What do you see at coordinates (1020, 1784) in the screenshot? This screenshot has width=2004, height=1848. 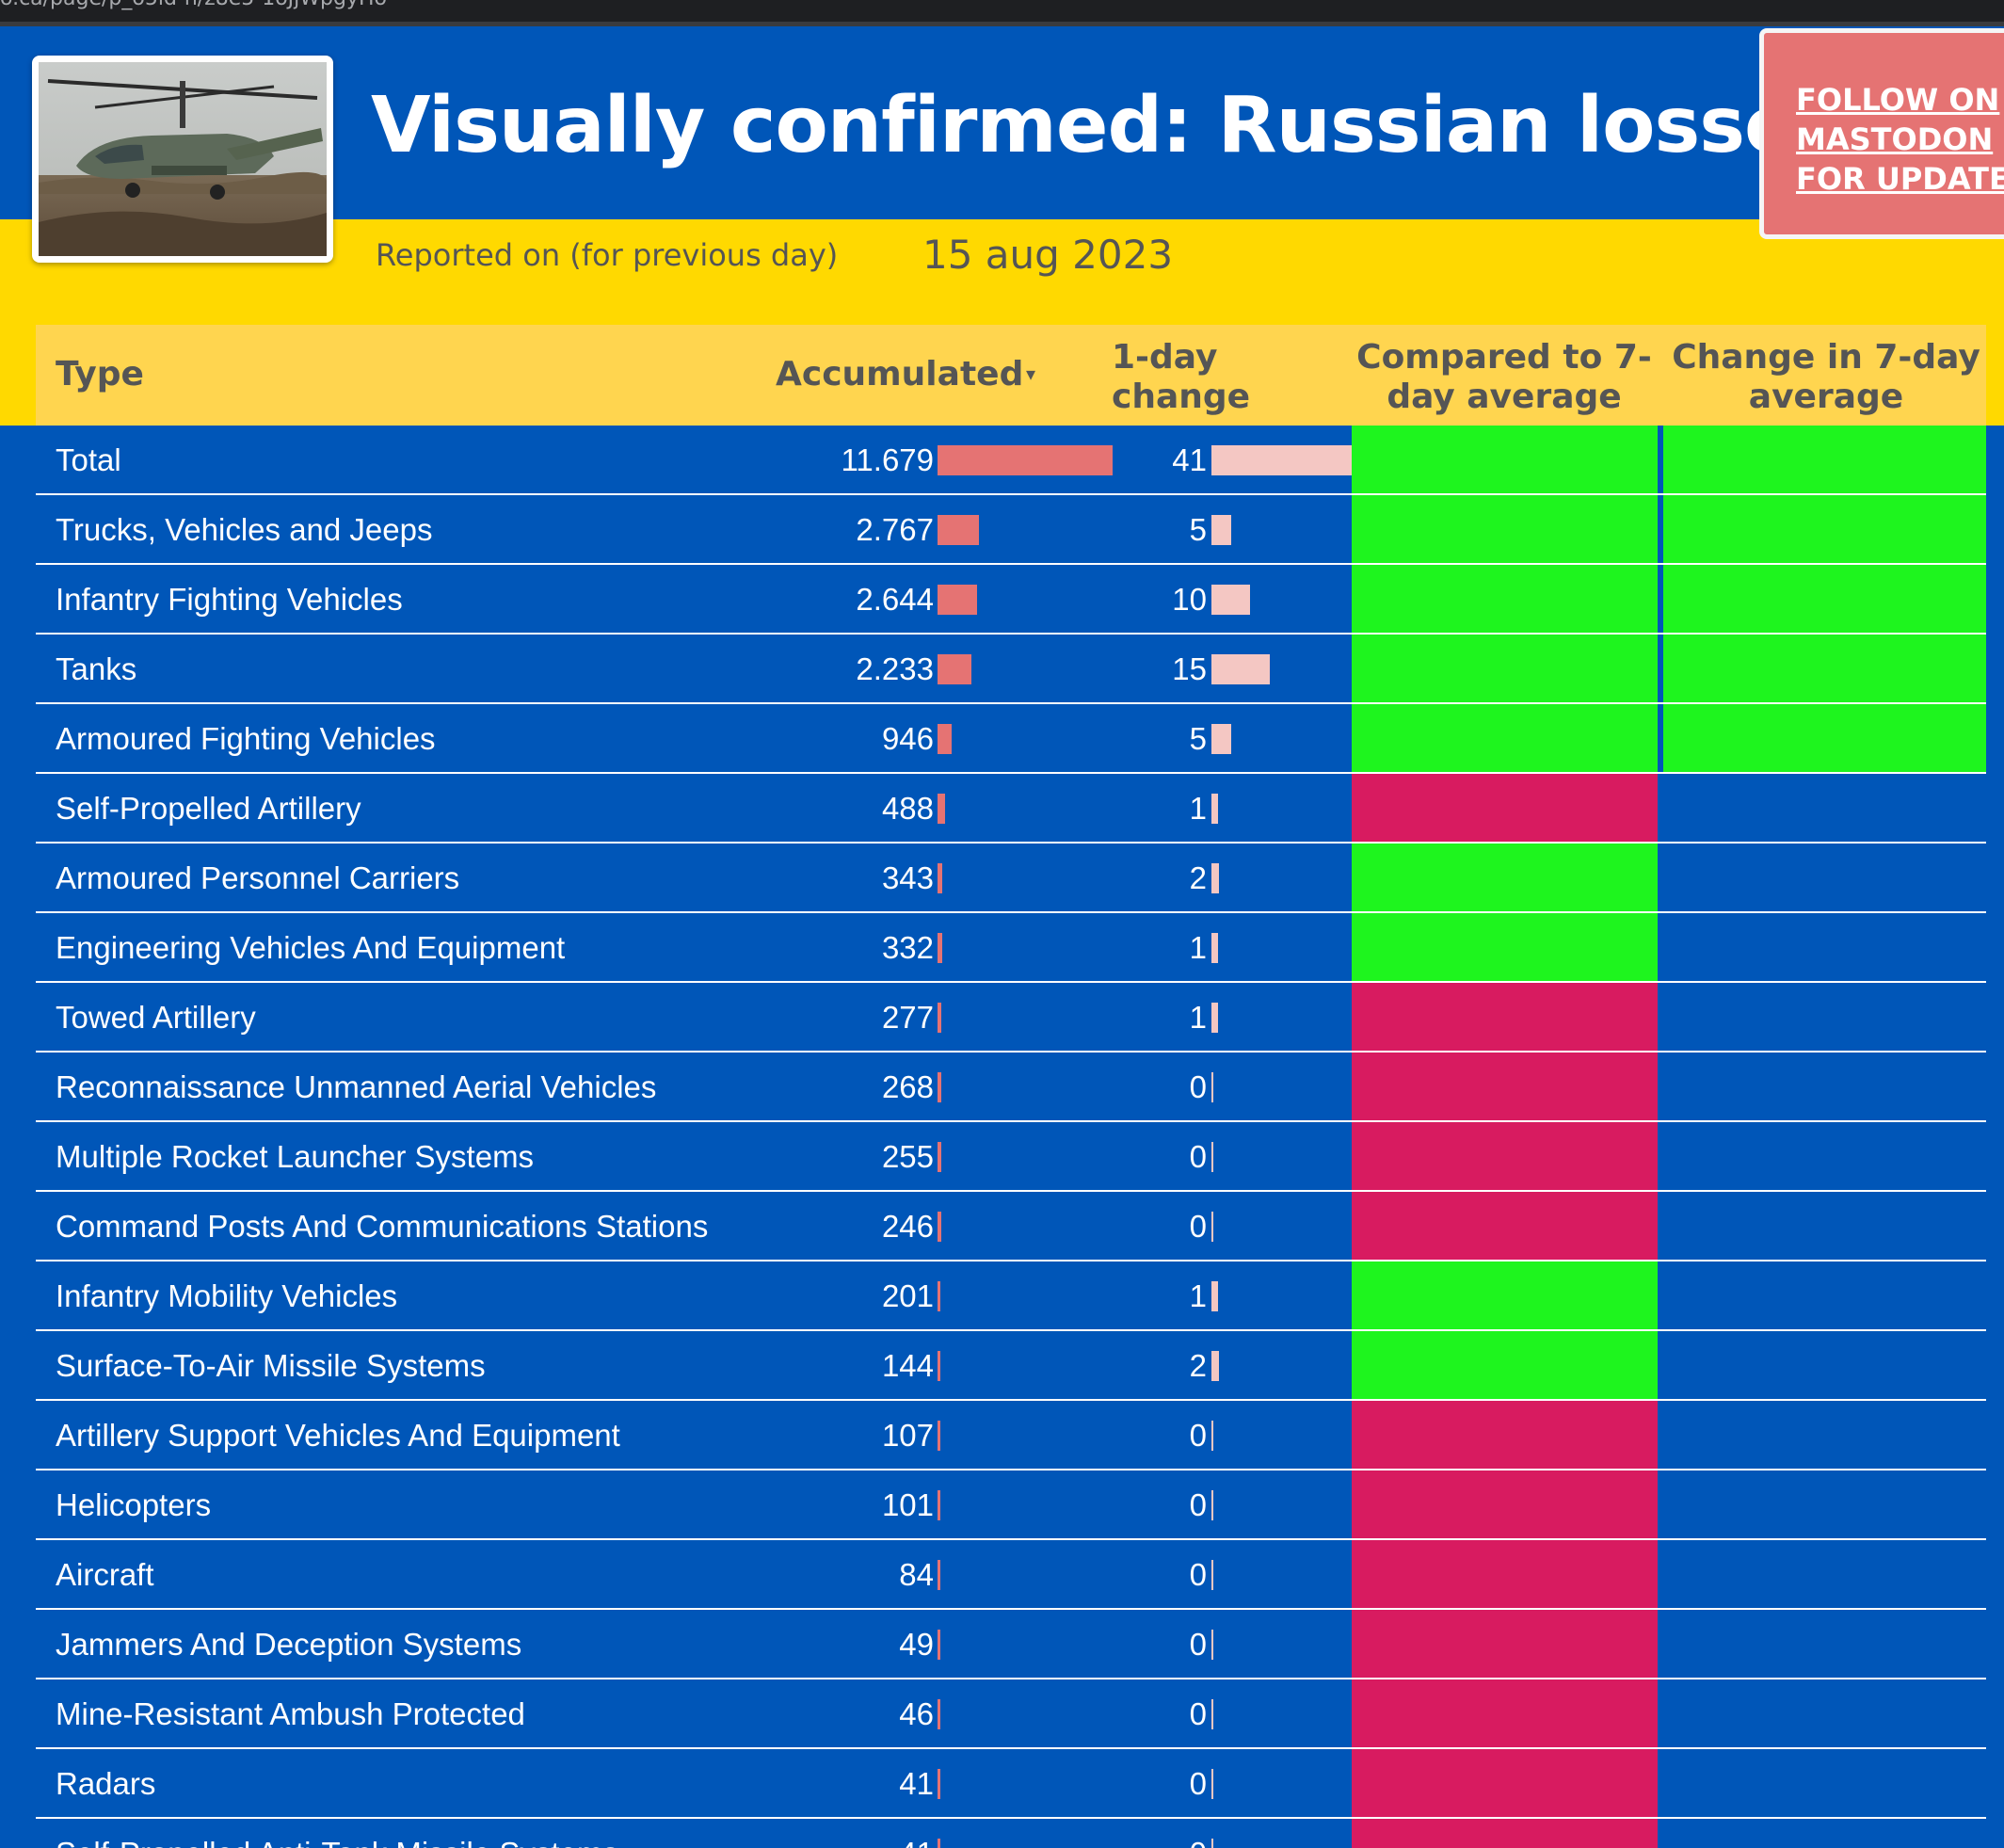 I see `table-row: Radars 41 0` at bounding box center [1020, 1784].